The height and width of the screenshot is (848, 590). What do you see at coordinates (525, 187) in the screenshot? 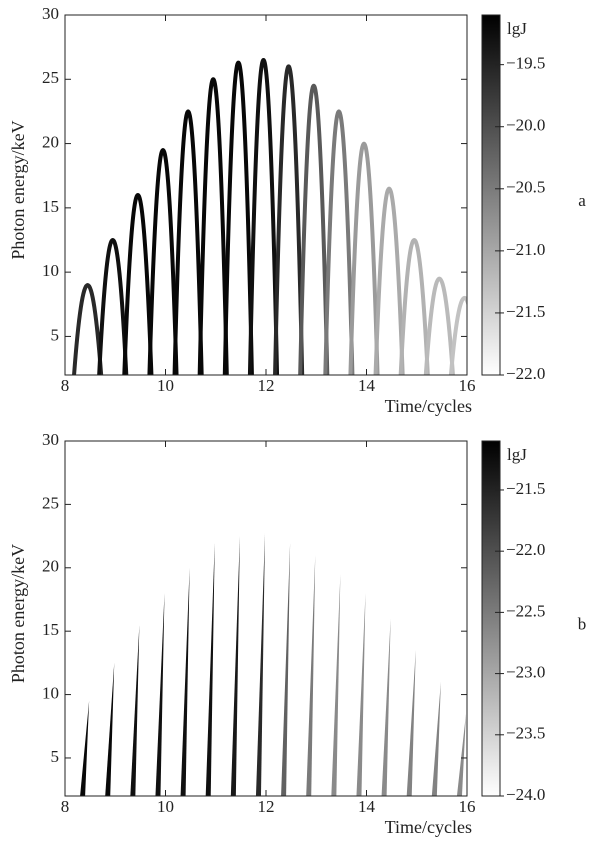
I see `colorbar-tick-label: −20.5` at bounding box center [525, 187].